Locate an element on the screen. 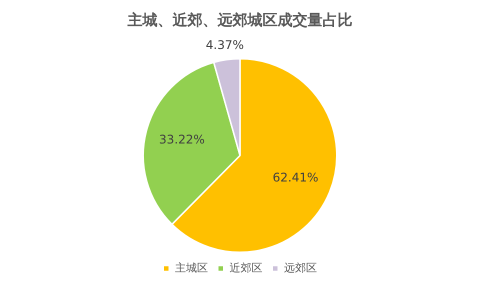 This screenshot has height=288, width=480. legend-label: 远郊区 is located at coordinates (300, 267).